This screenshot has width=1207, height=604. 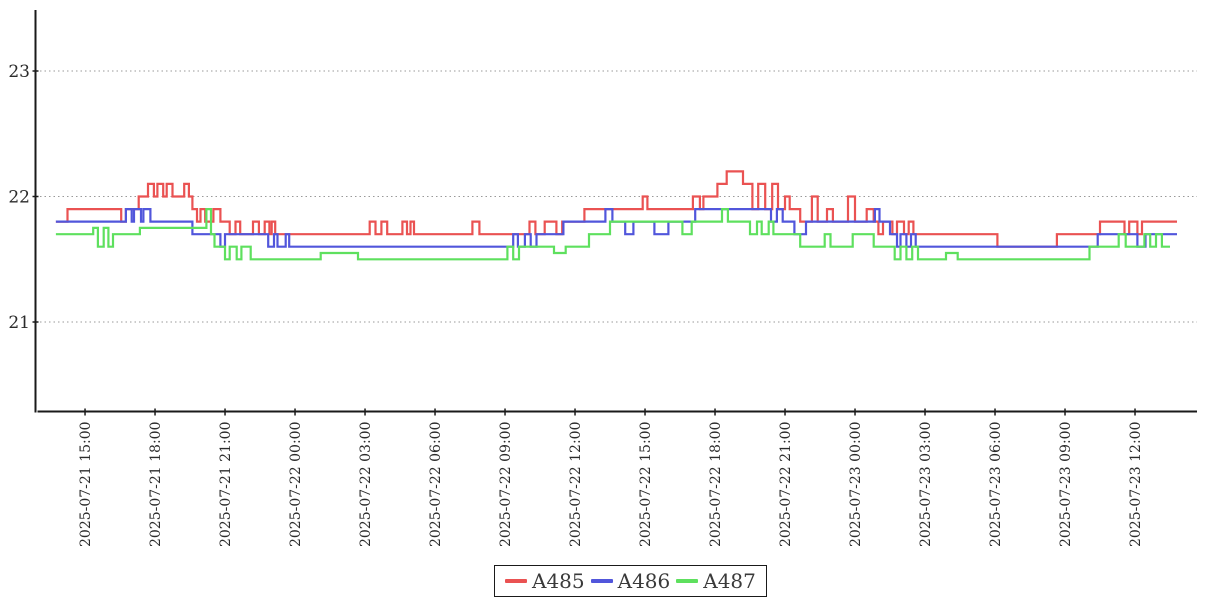 I want to click on legend-swatch-a486, so click(x=601, y=581).